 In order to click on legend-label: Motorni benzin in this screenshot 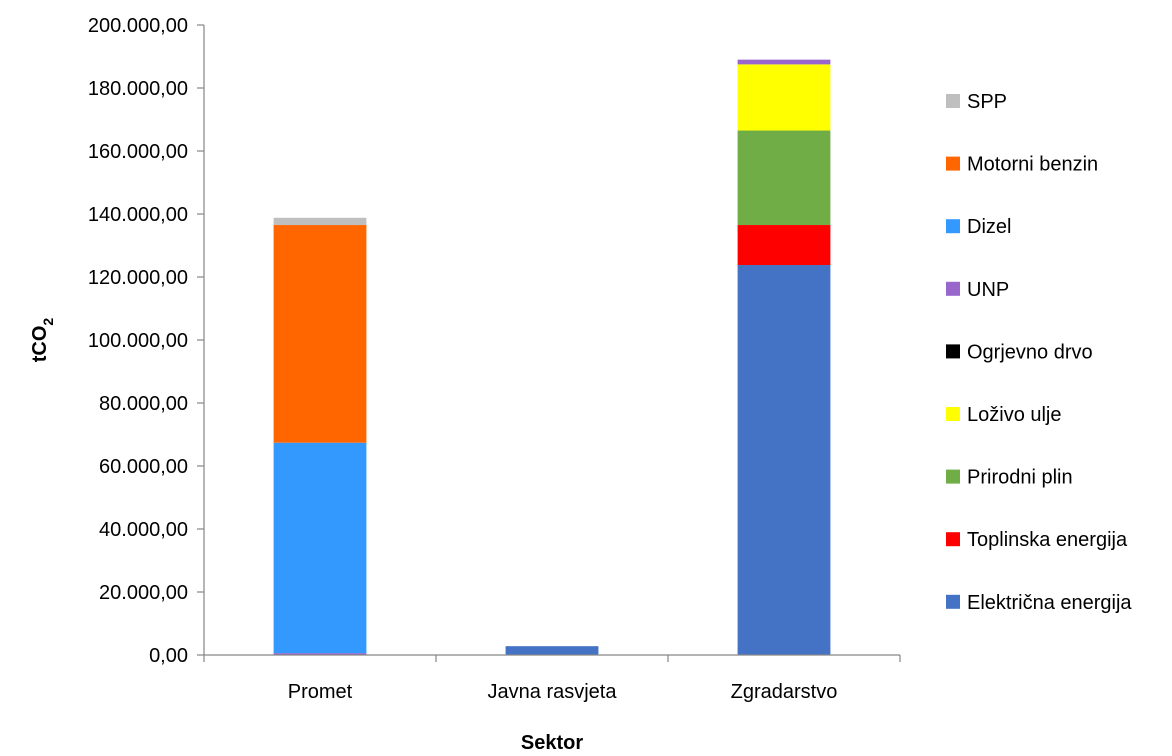, I will do `click(1032, 165)`.